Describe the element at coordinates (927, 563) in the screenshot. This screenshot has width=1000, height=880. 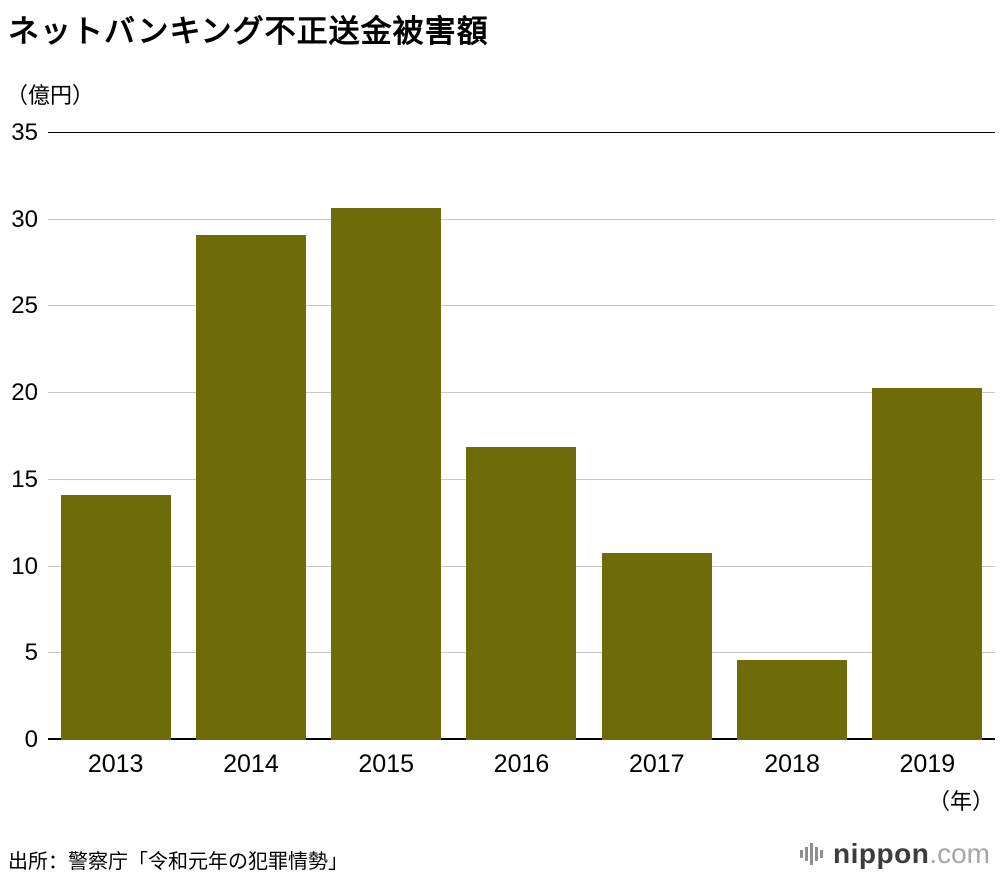
I see `bar-2019` at that location.